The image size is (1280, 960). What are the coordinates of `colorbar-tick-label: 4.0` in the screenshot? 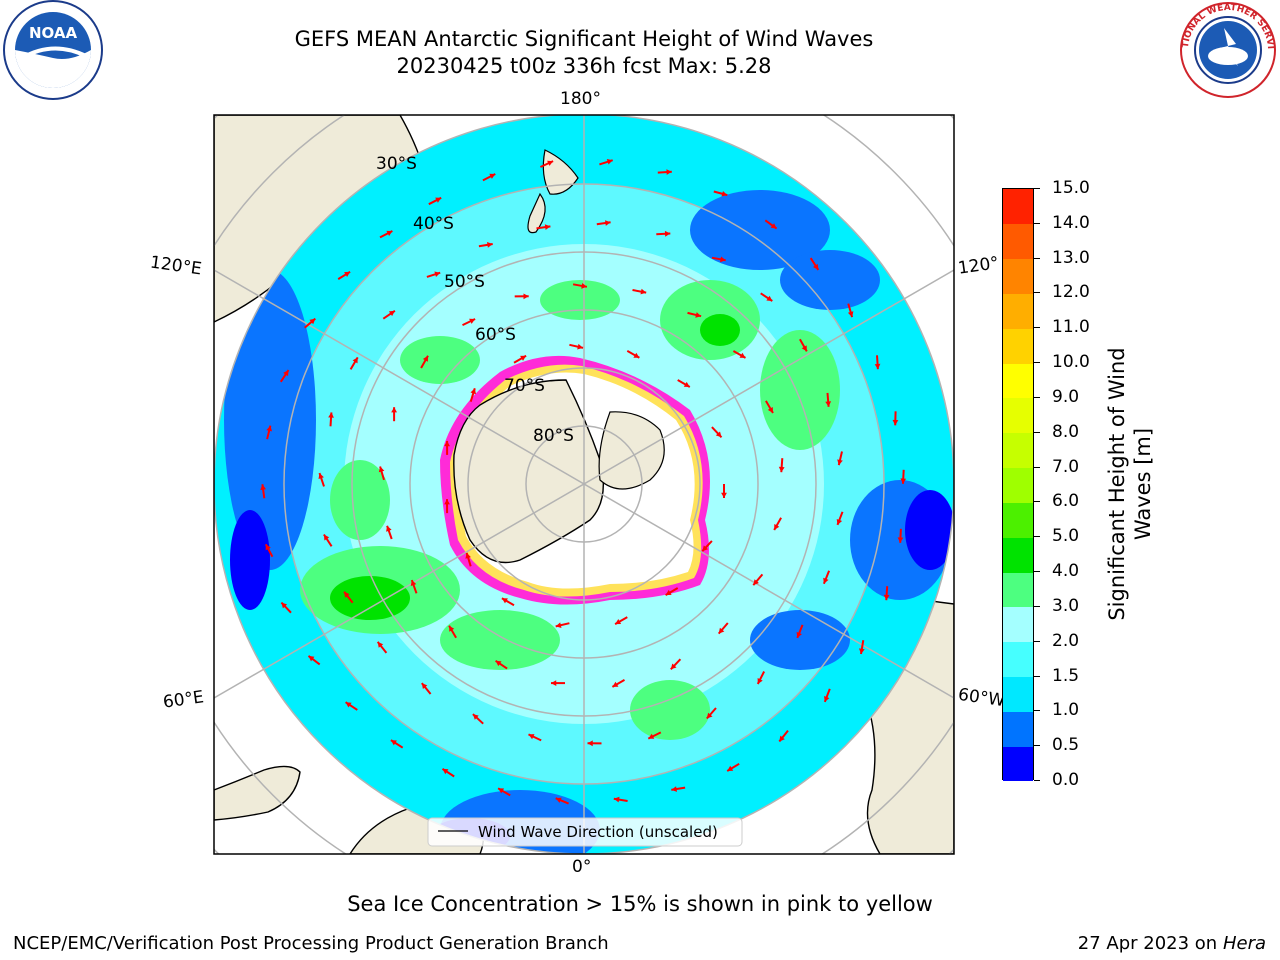 It's located at (1066, 571).